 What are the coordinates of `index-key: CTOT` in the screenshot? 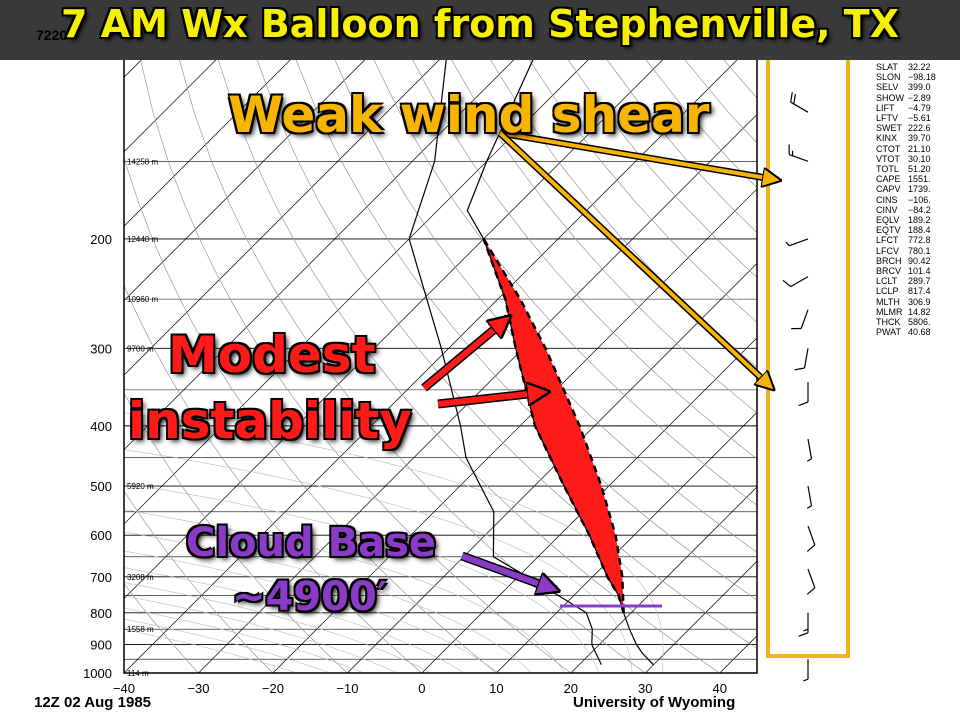 It's located at (888, 148).